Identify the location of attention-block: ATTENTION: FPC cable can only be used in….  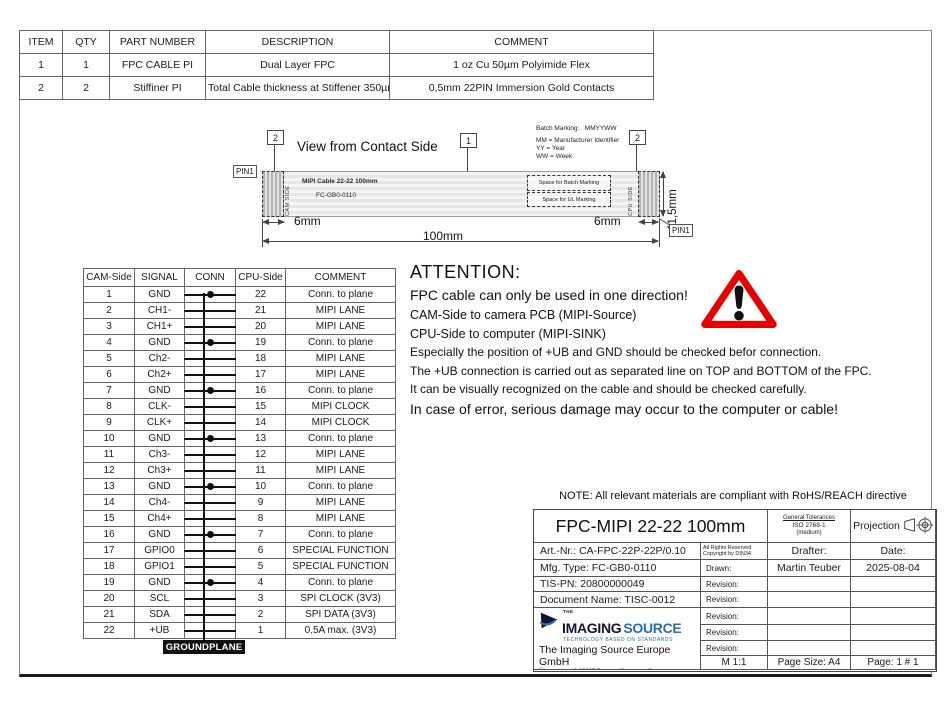
(672, 341).